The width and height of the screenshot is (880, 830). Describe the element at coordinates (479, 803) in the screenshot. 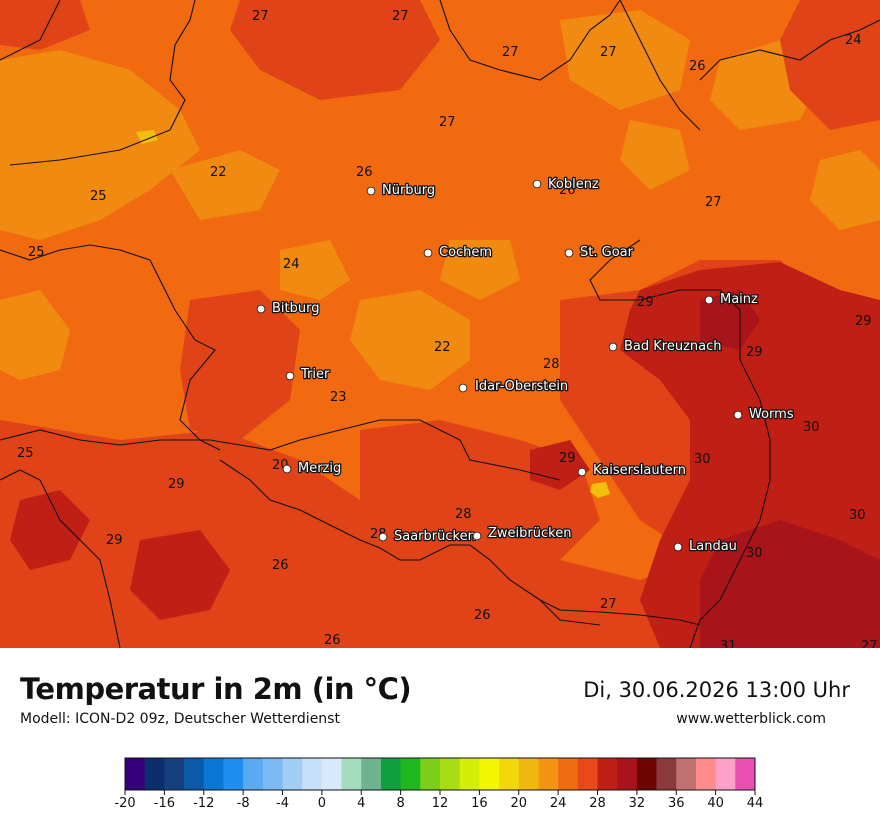

I see `color-scale-tick-label: 16` at that location.